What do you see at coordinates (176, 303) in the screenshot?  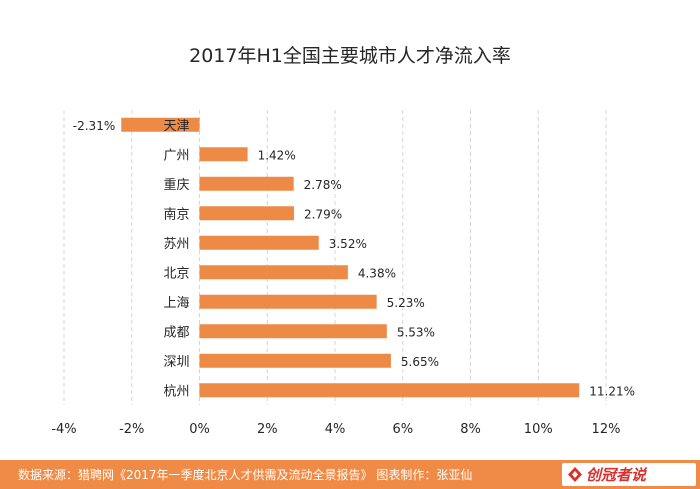 I see `category-label: 上海` at bounding box center [176, 303].